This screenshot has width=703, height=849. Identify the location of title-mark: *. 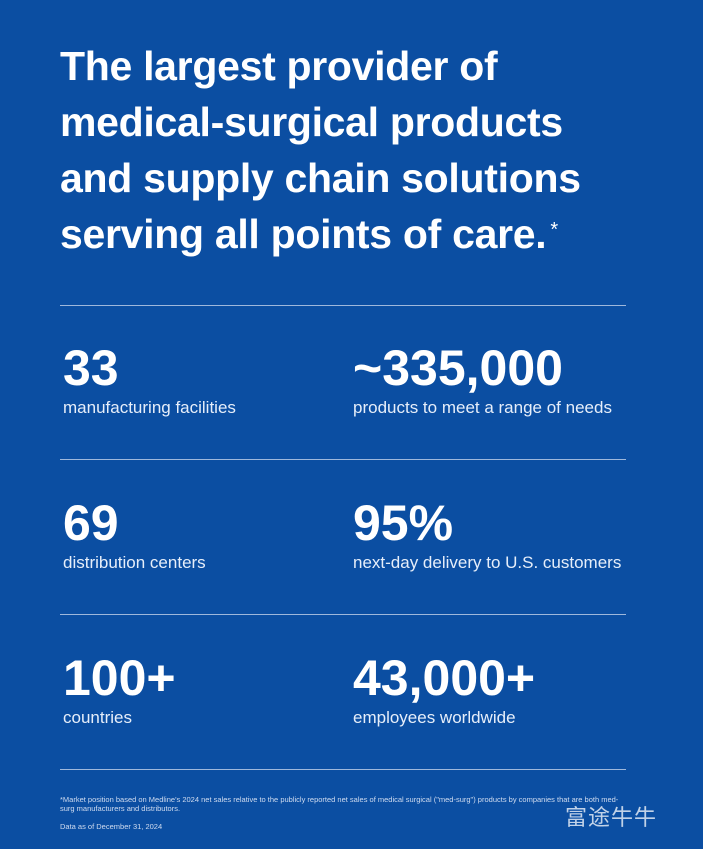
(554, 230).